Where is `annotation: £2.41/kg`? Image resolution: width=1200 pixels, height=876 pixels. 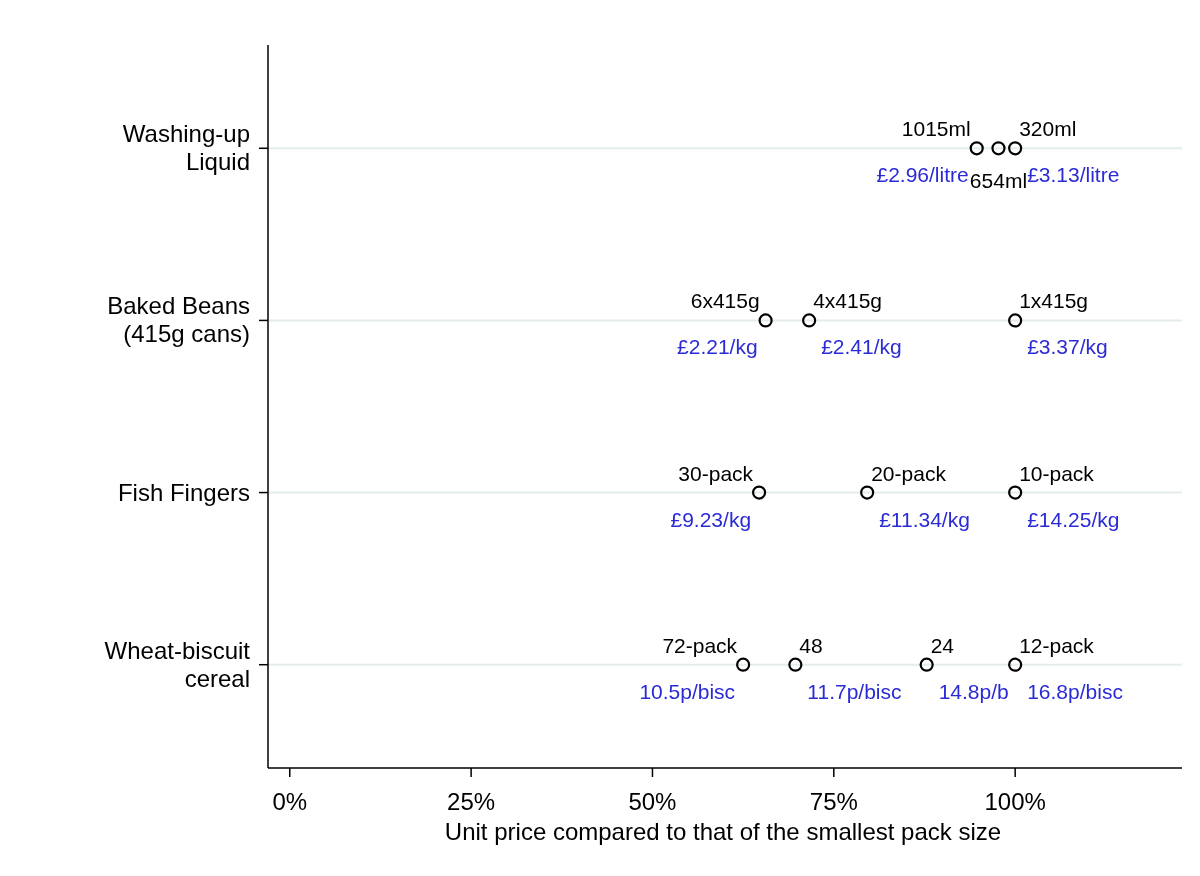
annotation: £2.41/kg is located at coordinates (861, 347).